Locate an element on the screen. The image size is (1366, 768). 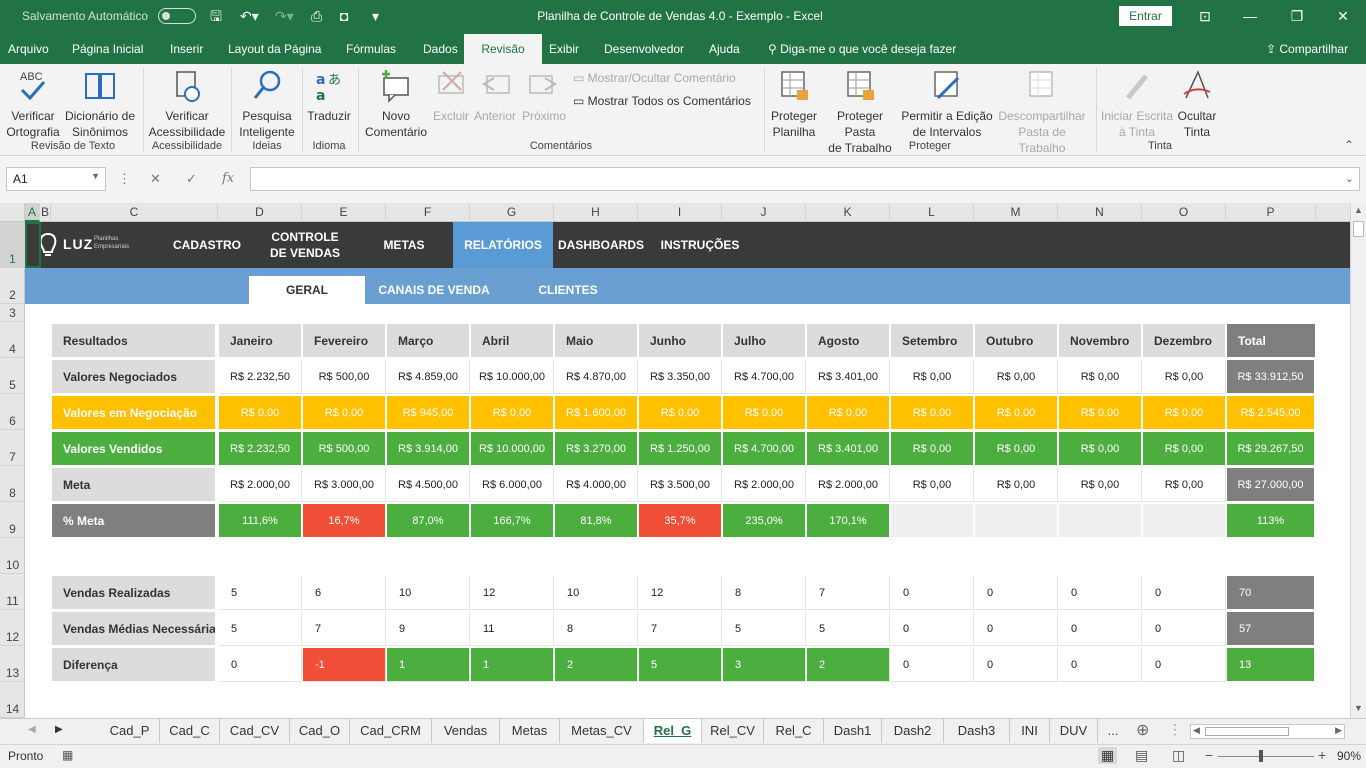
close-icon: ✕ is located at coordinates (1343, 16).